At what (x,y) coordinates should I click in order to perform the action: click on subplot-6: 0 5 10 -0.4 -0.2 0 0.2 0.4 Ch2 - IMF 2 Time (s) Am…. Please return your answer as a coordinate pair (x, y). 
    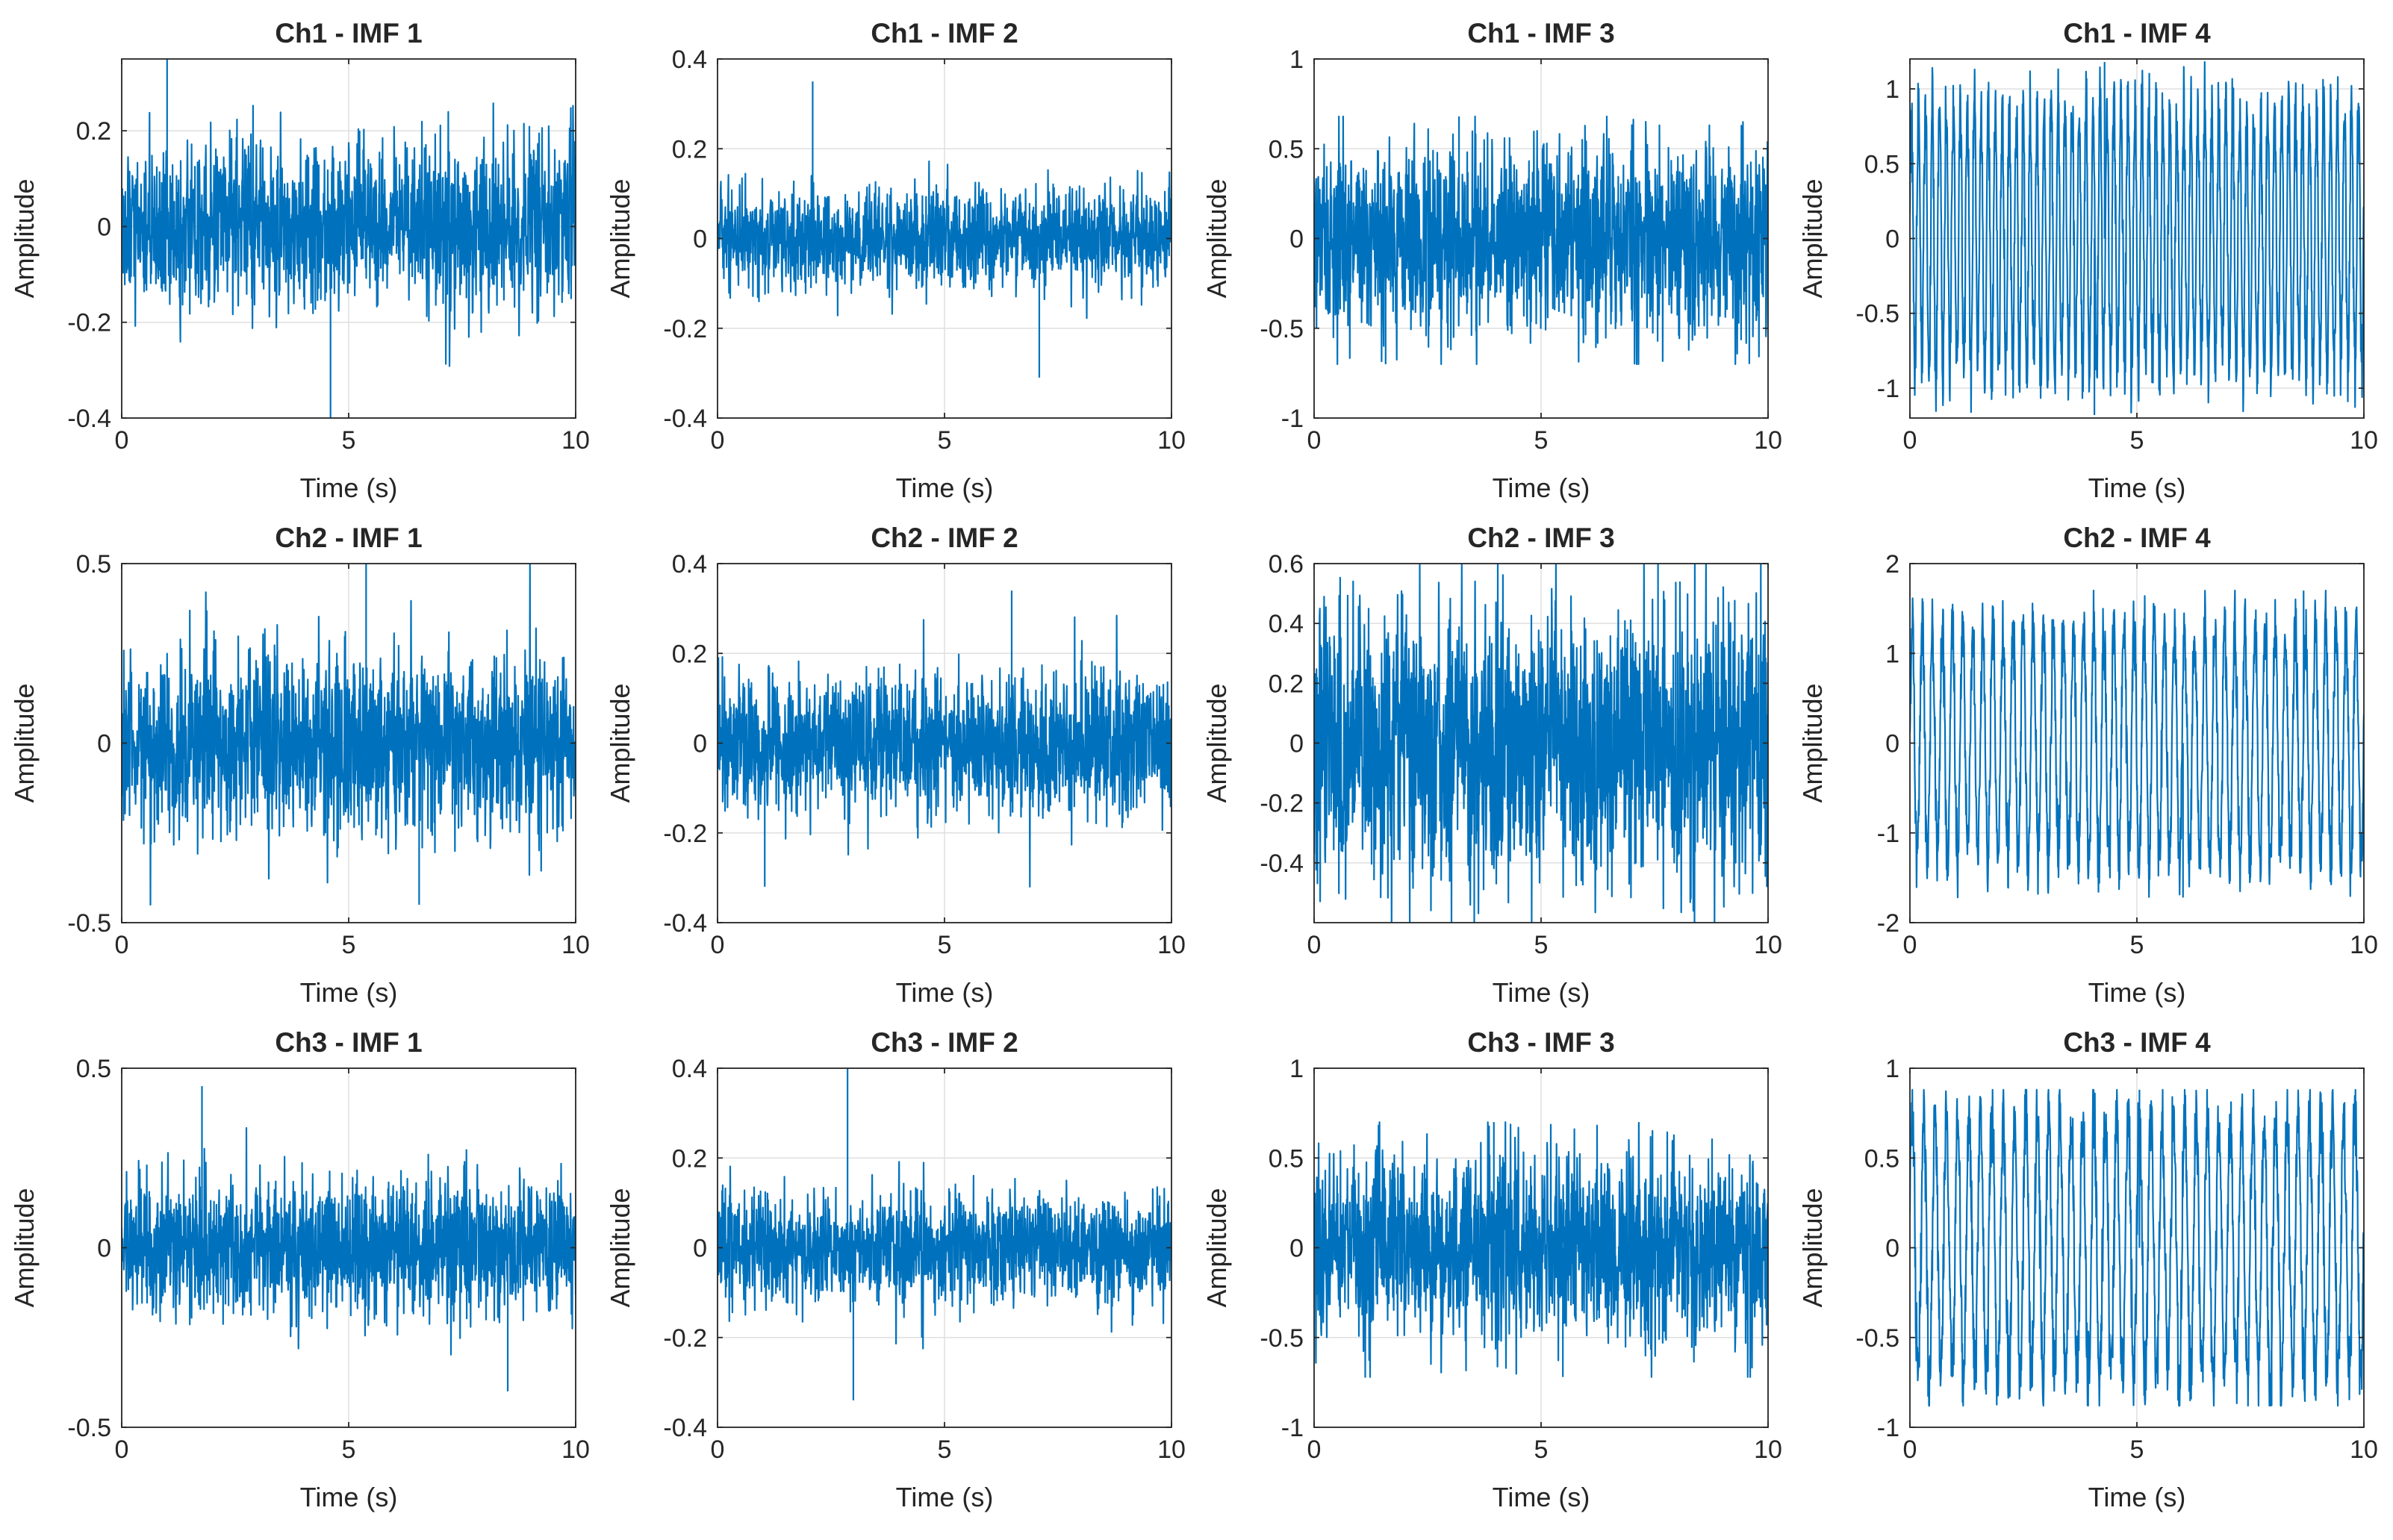
    Looking at the image, I should click on (896, 765).